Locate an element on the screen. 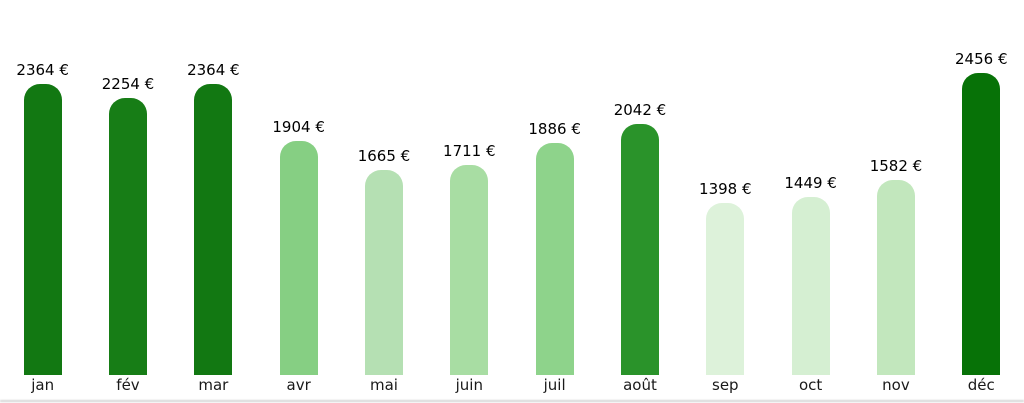  bar-value-label: 1449 € is located at coordinates (810, 183).